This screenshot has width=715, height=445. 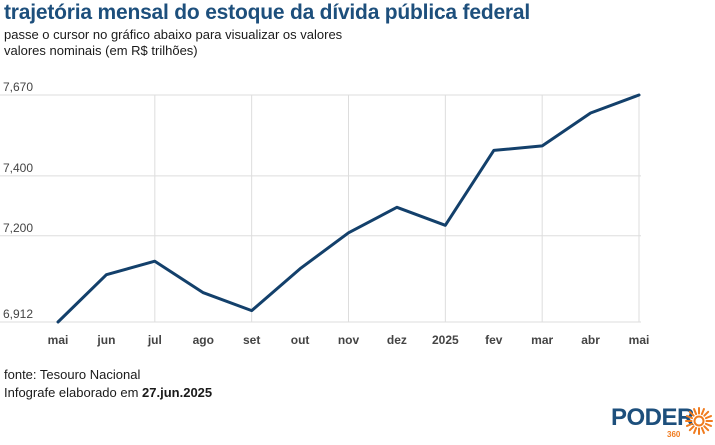 I want to click on x-tick-label: abr, so click(x=590, y=340).